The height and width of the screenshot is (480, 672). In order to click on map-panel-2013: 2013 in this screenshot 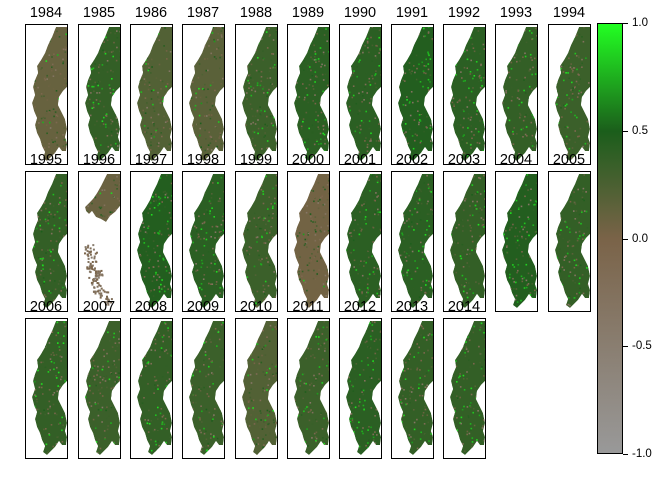, I will do `click(412, 379)`.